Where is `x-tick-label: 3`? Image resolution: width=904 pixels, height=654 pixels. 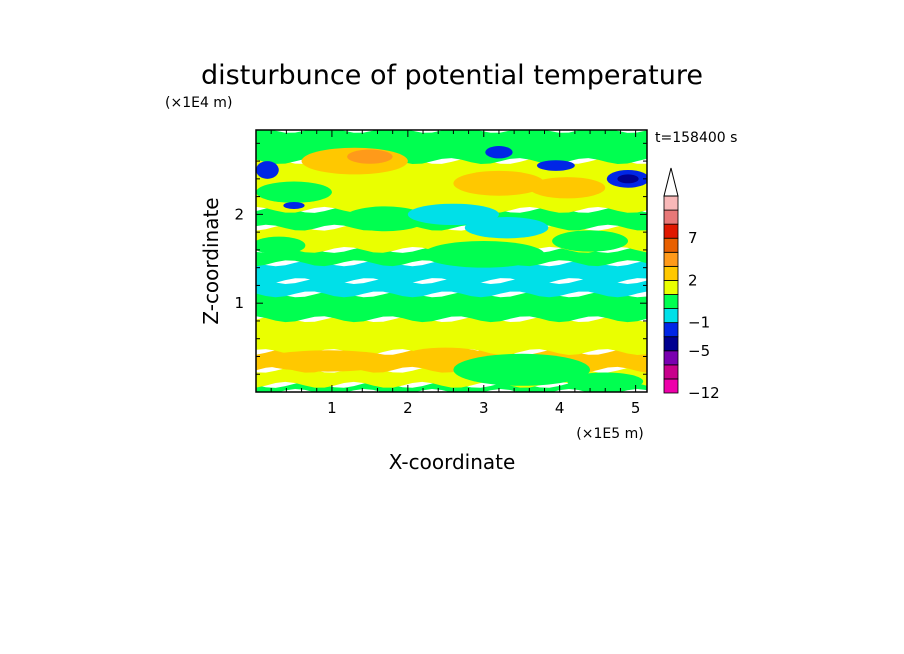
x-tick-label: 3 is located at coordinates (484, 408).